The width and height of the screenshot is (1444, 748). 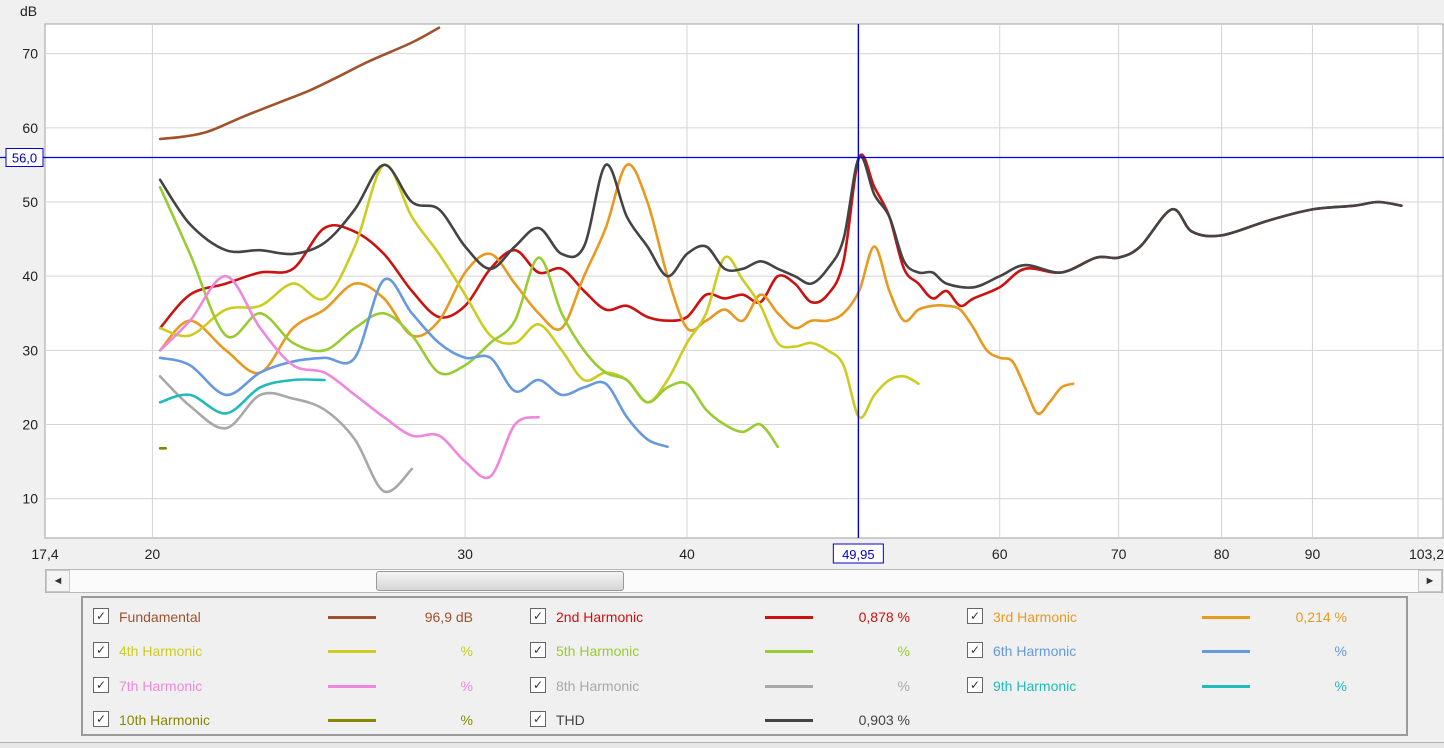 What do you see at coordinates (538, 650) in the screenshot?
I see `legend-checkbox-5th-harmonic: ✓` at bounding box center [538, 650].